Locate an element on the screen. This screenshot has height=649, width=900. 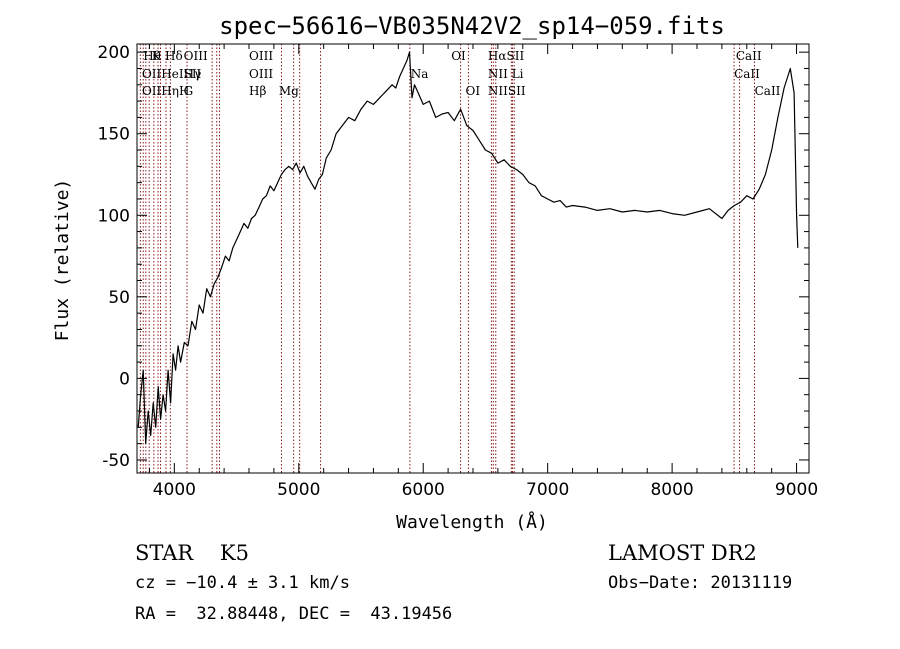
x-tick-label: 7000 is located at coordinates (547, 490).